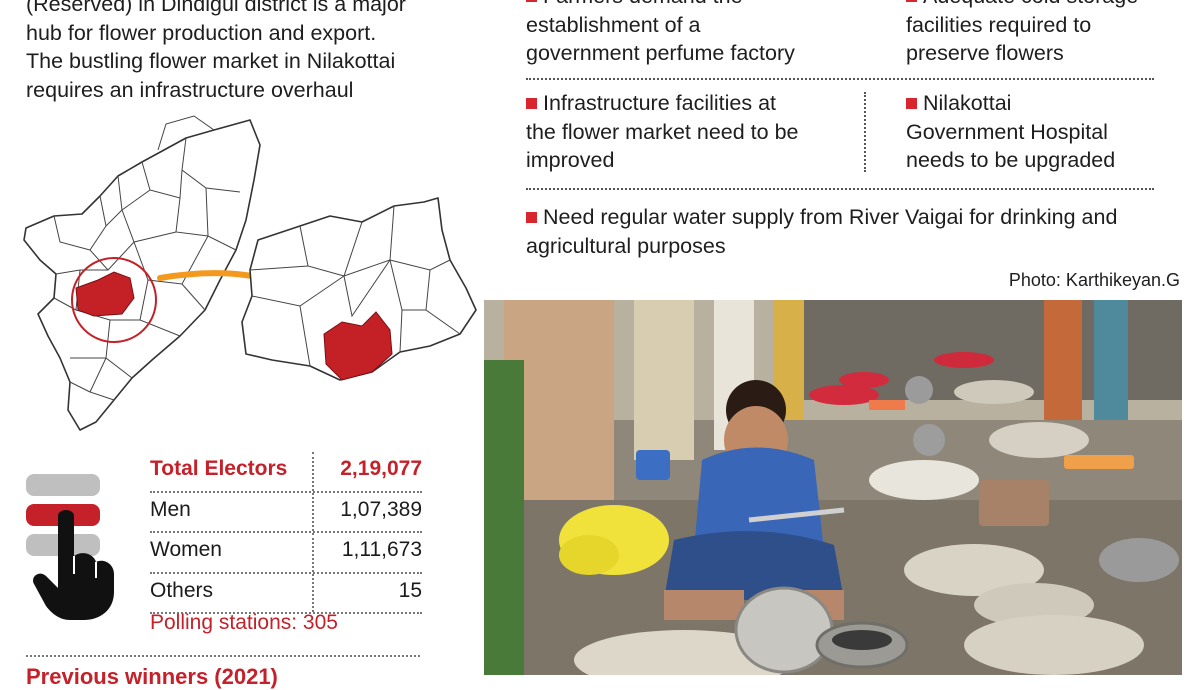  What do you see at coordinates (70, 547) in the screenshot?
I see `ballot-hand-icon` at bounding box center [70, 547].